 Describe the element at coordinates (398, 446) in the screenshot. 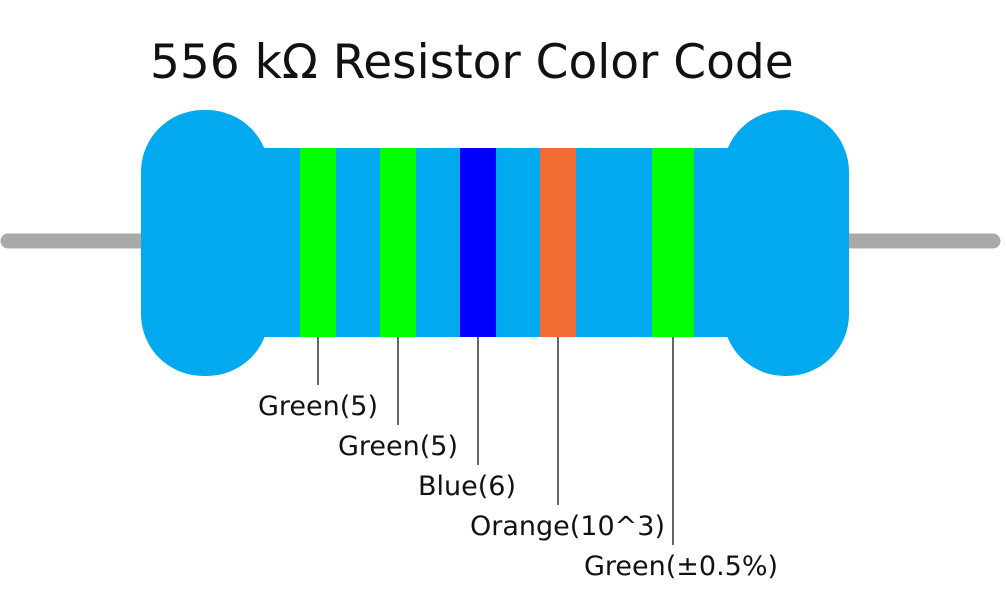

I see `band-2-label: Green(5)` at that location.